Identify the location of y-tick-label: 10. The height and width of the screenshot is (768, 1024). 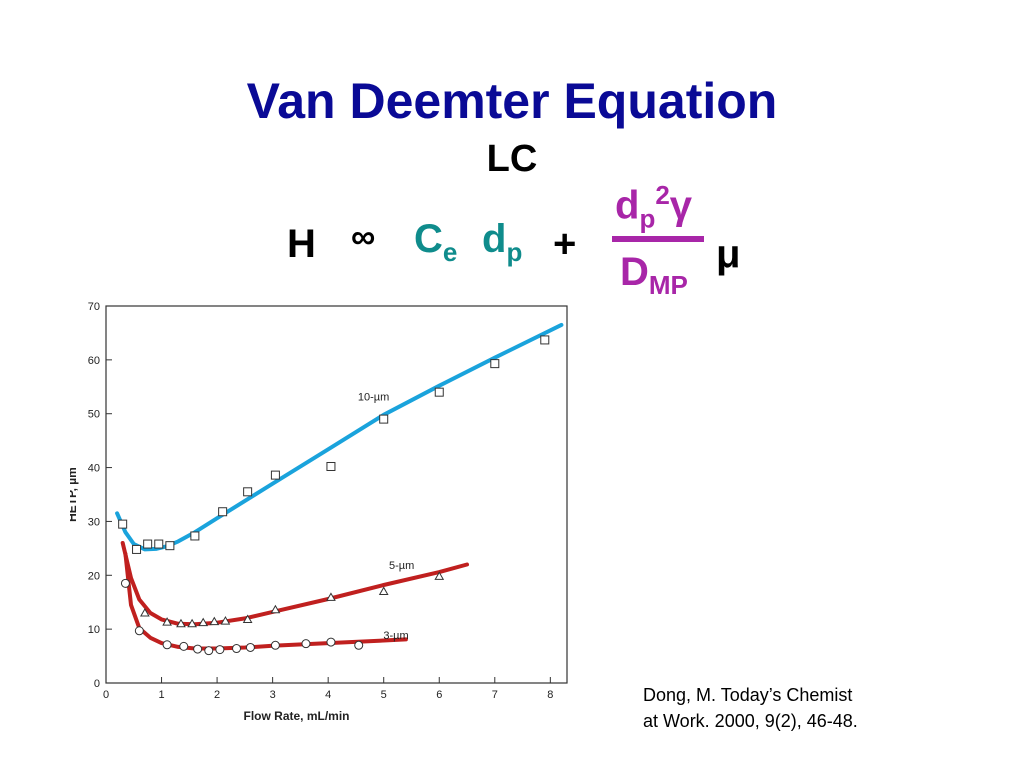
(94, 630).